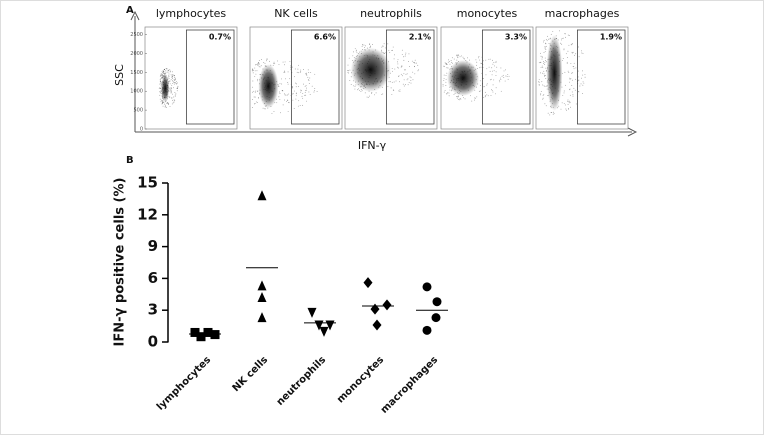  What do you see at coordinates (487, 13) in the screenshot?
I see `panel-title: monocytes` at bounding box center [487, 13].